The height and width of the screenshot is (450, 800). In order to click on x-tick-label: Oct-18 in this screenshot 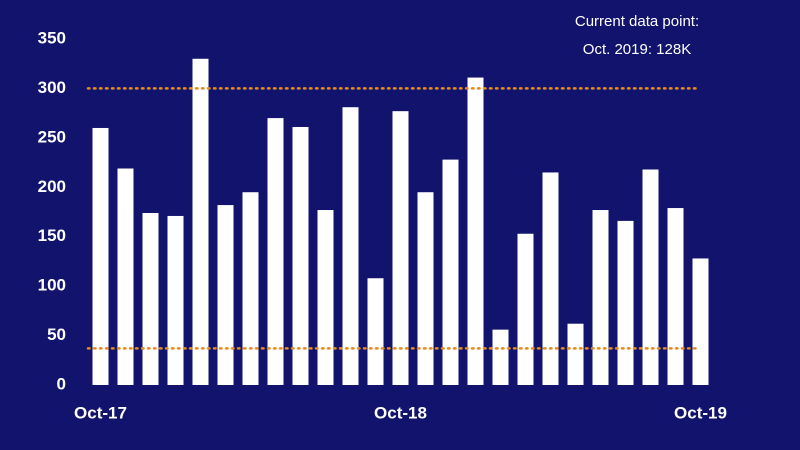, I will do `click(400, 412)`.